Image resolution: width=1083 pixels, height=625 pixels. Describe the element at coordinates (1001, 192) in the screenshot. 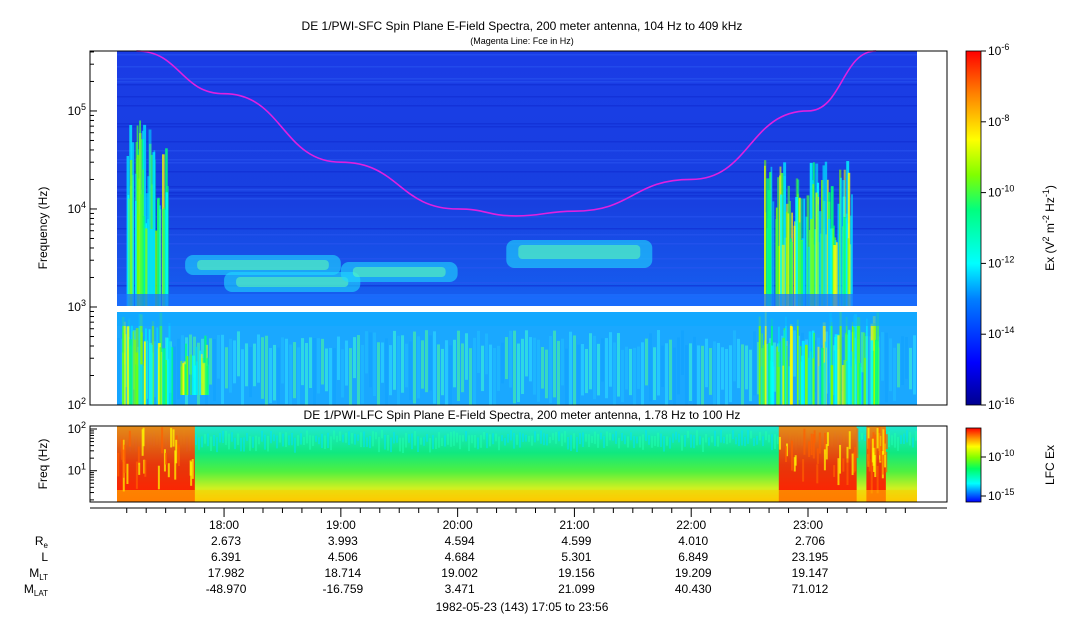

I see `sfc-colorbar-tick-label: 10-10` at that location.